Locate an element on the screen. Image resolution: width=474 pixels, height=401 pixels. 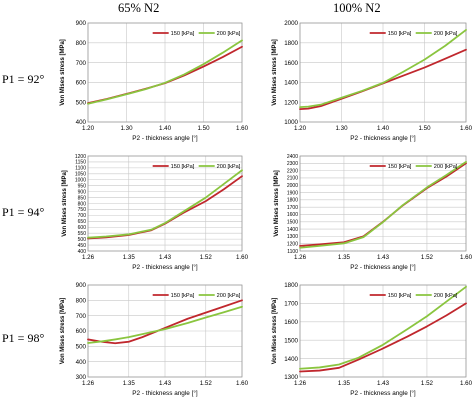
row-label-94: P1 = 94° is located at coordinates (23, 212).